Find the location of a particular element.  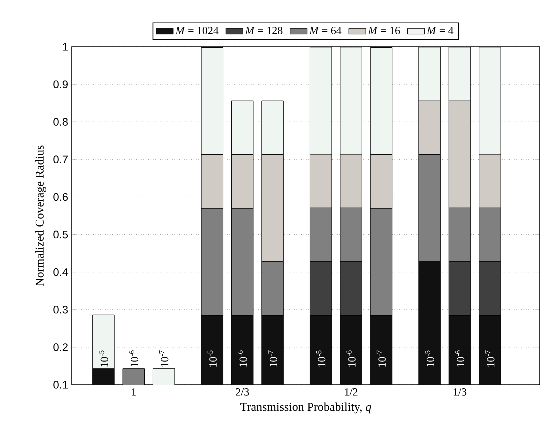

y-tick-label: 1 is located at coordinates (65, 47).